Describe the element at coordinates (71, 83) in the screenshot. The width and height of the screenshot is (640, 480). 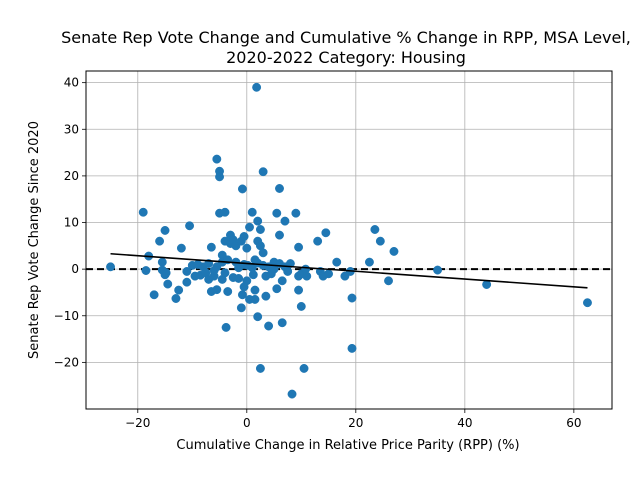
I see `y-tick-label: 40` at that location.